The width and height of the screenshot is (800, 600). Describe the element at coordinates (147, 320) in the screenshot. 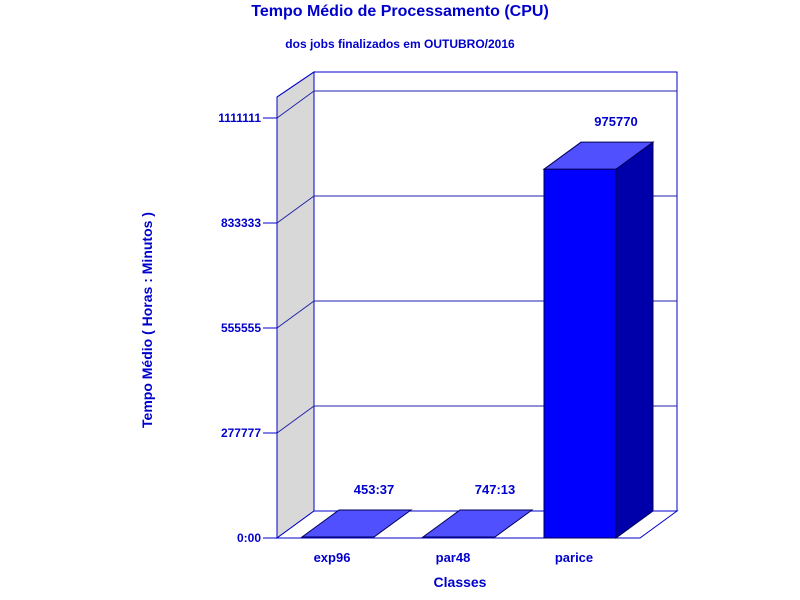

I see `y-axis-title: Tempo Médio ( Horas : Minutos )` at that location.